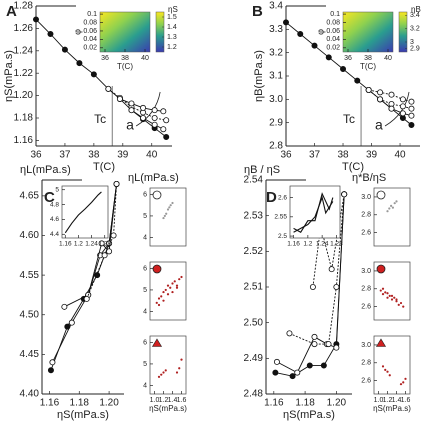  What do you see at coordinates (276, 29) in the screenshot?
I see `y-tick-label: 3.3` at bounding box center [276, 29].